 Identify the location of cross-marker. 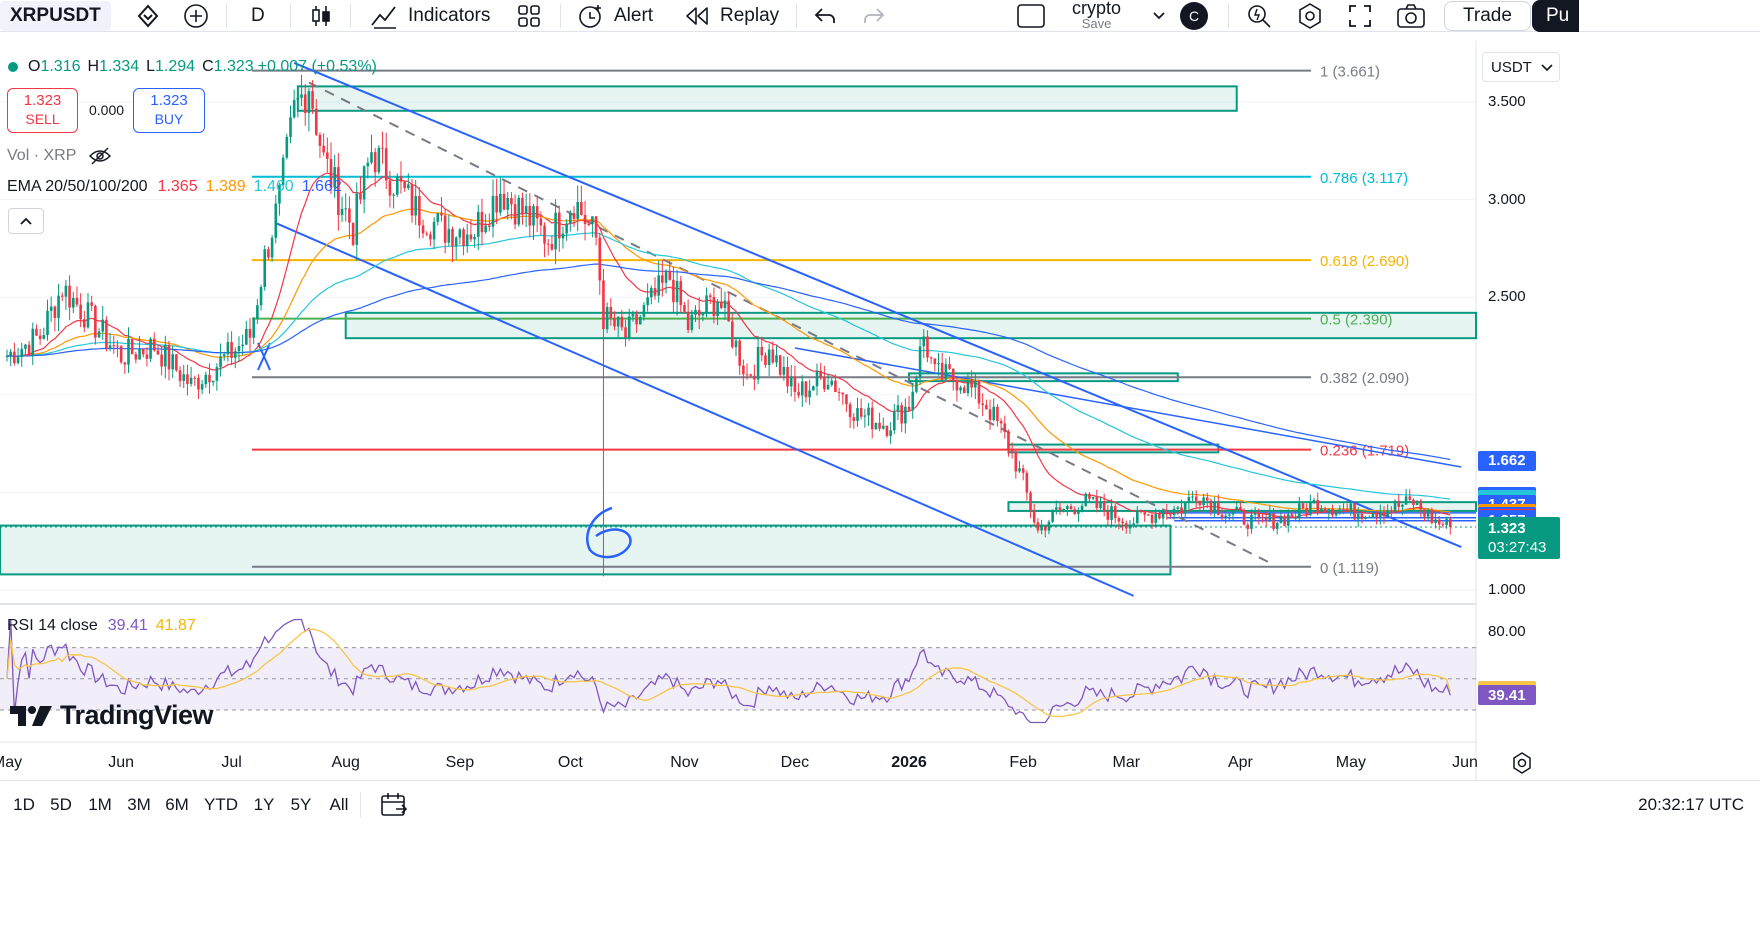
(264, 356).